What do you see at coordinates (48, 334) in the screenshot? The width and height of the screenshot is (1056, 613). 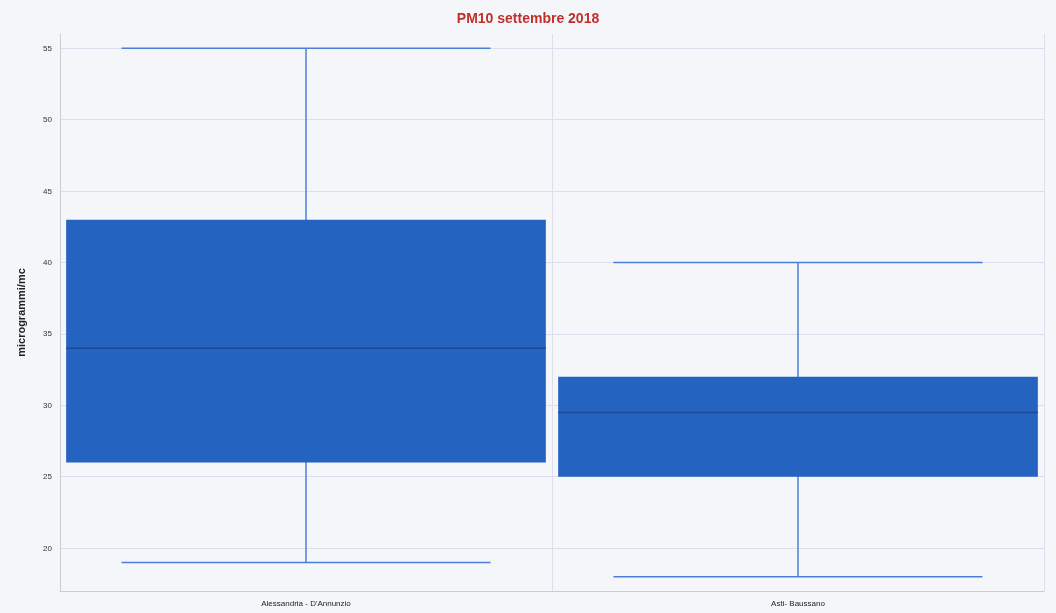 I see `y-tick-label: 35` at bounding box center [48, 334].